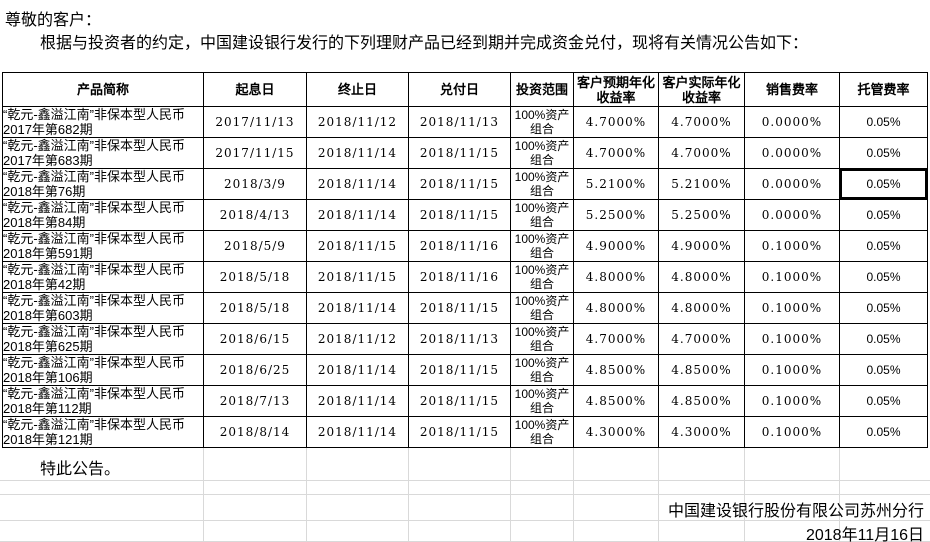 The width and height of the screenshot is (930, 542). Describe the element at coordinates (255, 370) in the screenshot. I see `cell-start-date: 2018/6/25` at that location.